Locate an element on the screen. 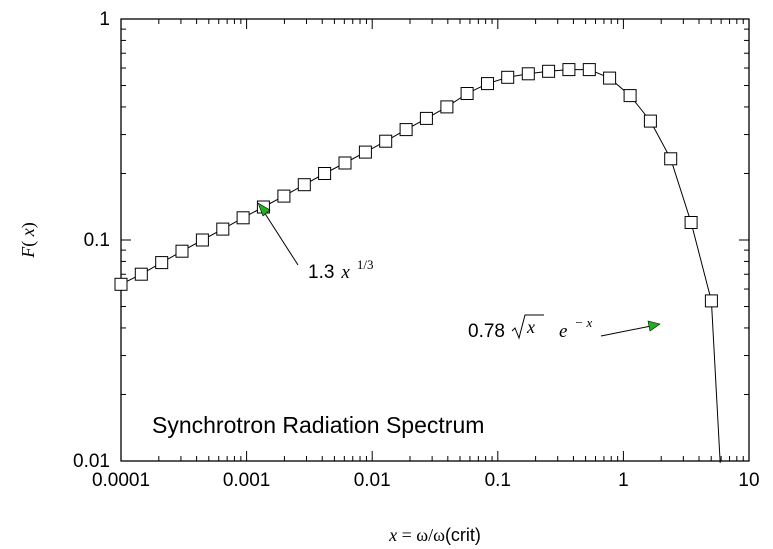 The image size is (773, 549). y-axis-title: F( x) is located at coordinates (28, 240).